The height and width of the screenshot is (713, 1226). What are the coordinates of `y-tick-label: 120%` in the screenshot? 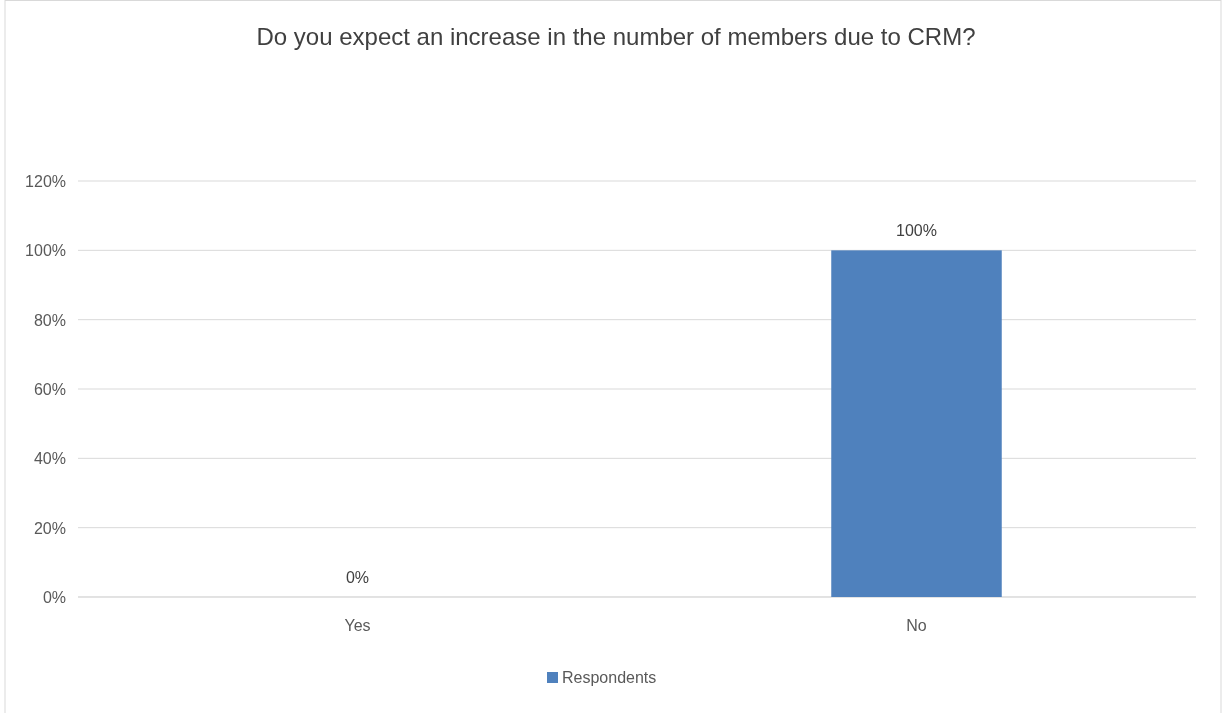 It's located at (45, 181).